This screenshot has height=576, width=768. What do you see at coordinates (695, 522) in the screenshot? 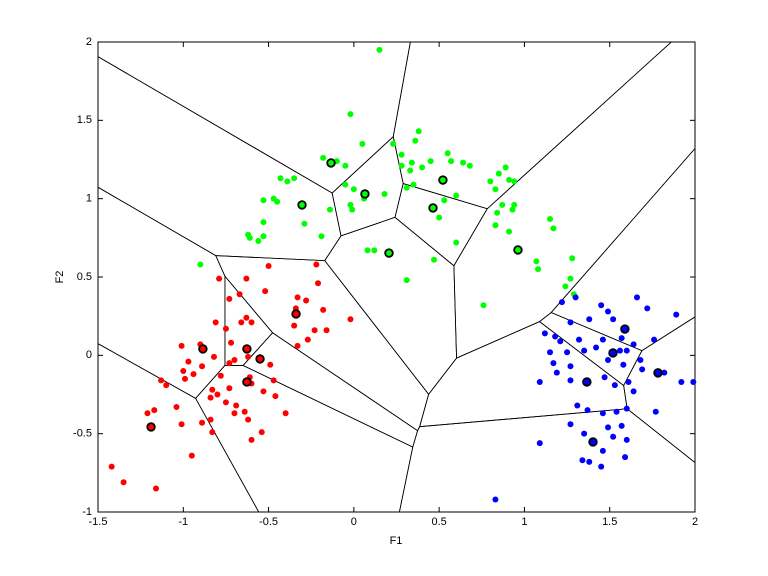
I see `x-tick-label: 2` at bounding box center [695, 522].